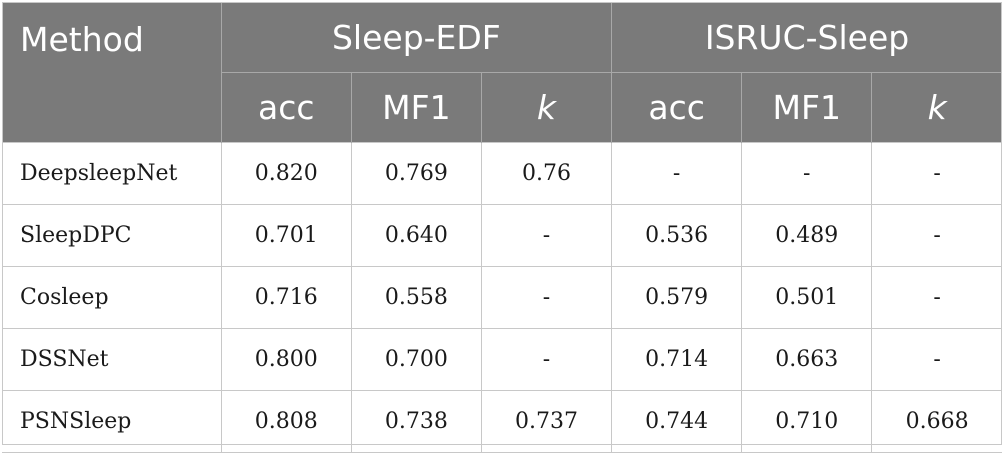 This screenshot has height=466, width=1004. What do you see at coordinates (806, 359) in the screenshot?
I see `cell-value: 0.663` at bounding box center [806, 359].